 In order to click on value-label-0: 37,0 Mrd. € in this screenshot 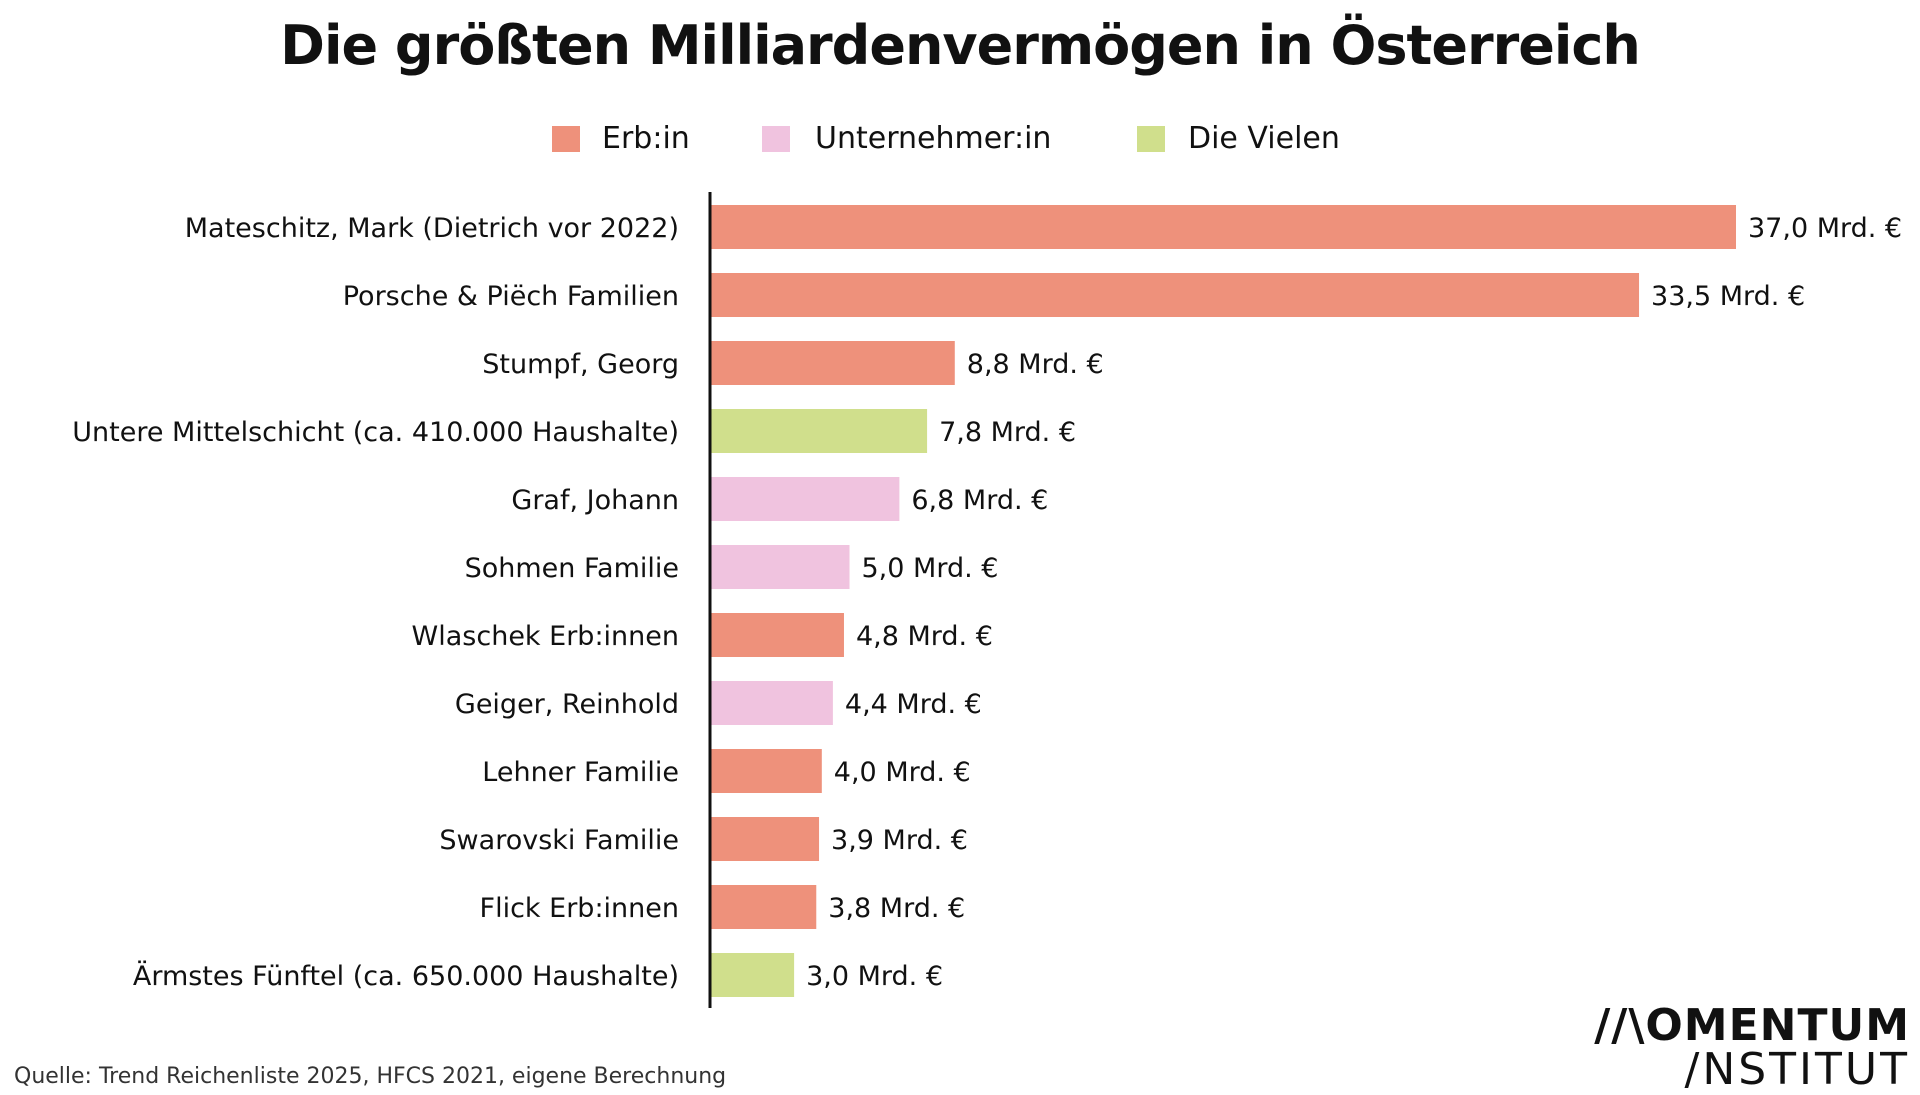, I will do `click(1825, 228)`.